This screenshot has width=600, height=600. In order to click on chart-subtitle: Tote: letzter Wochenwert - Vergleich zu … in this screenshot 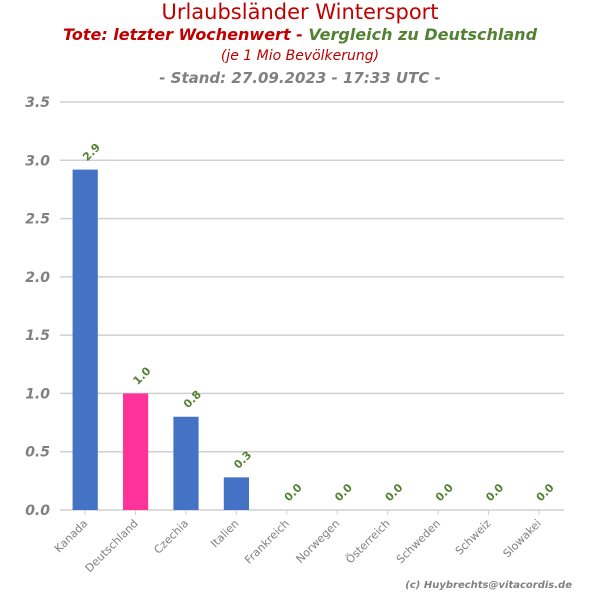, I will do `click(300, 34)`.